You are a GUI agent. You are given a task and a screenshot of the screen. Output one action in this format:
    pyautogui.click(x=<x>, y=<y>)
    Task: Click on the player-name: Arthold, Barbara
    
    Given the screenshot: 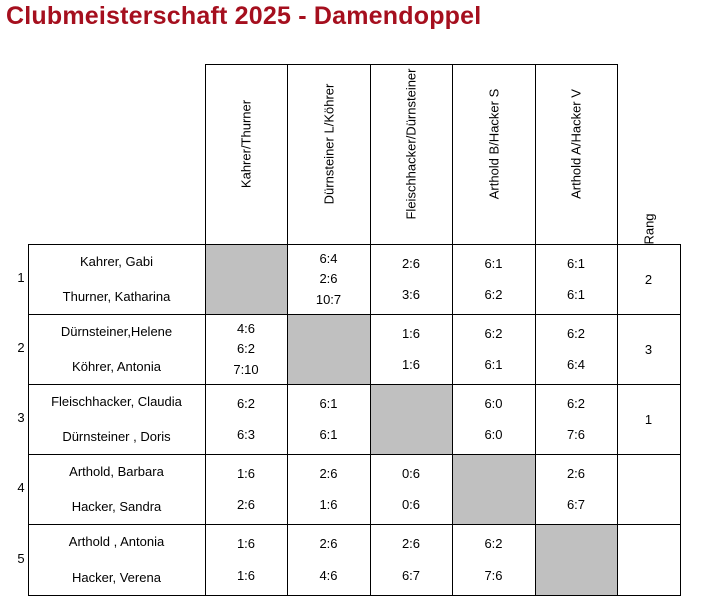 What is the action you would take?
    pyautogui.click(x=116, y=471)
    